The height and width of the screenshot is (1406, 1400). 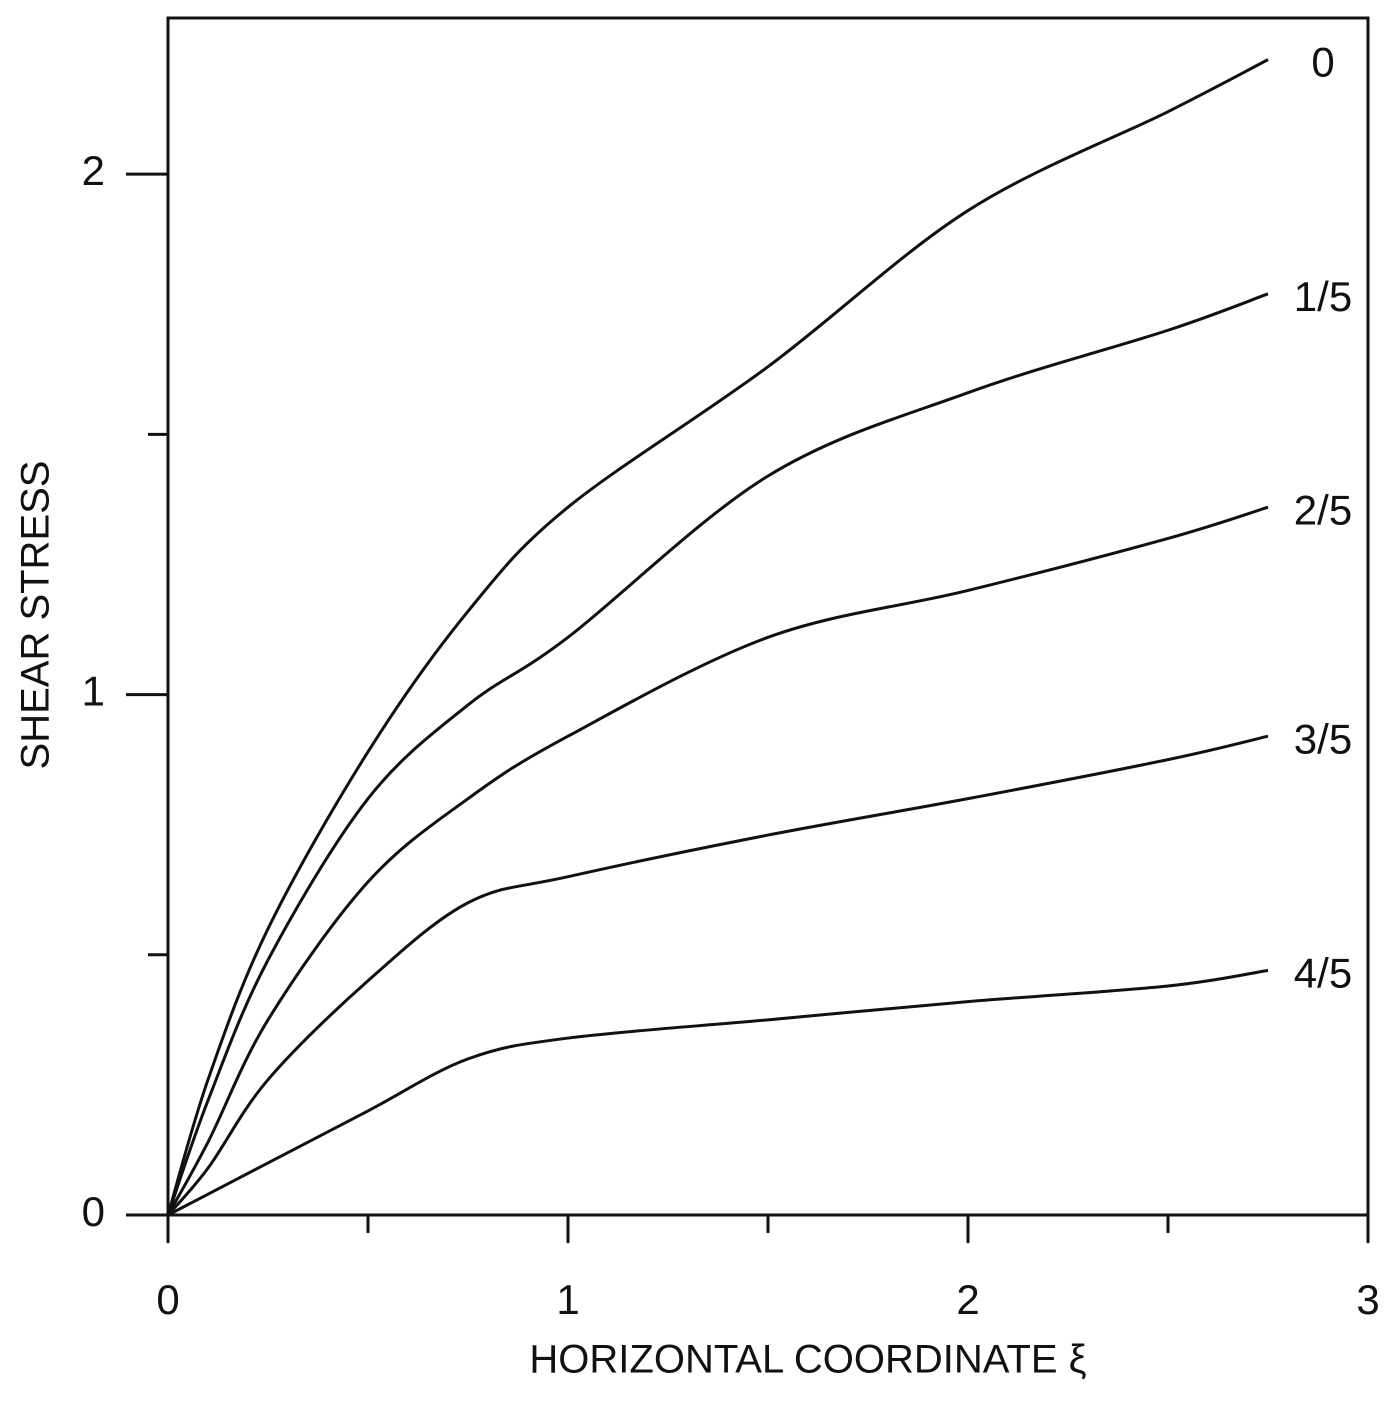 I want to click on x-tick-label: 2, so click(x=967, y=1299).